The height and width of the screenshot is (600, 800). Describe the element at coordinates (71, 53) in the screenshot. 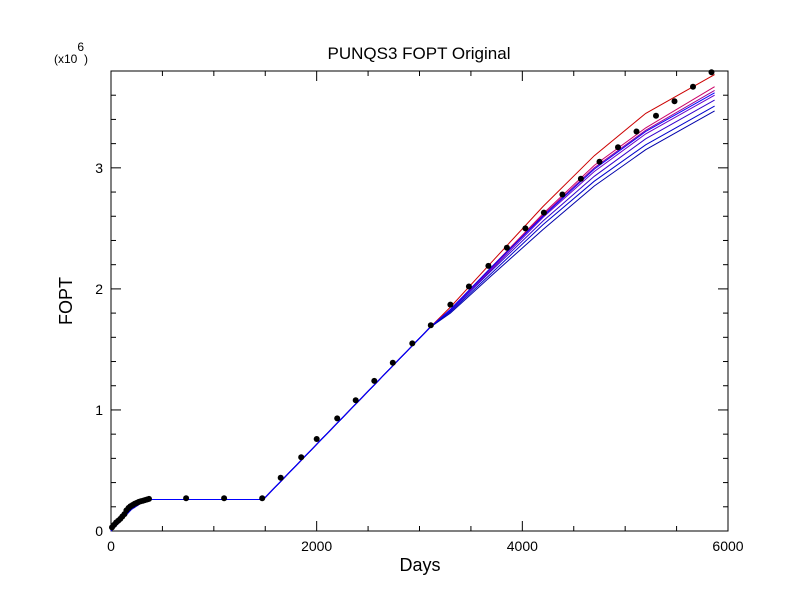

I see `y-scale-note: (x106)` at that location.